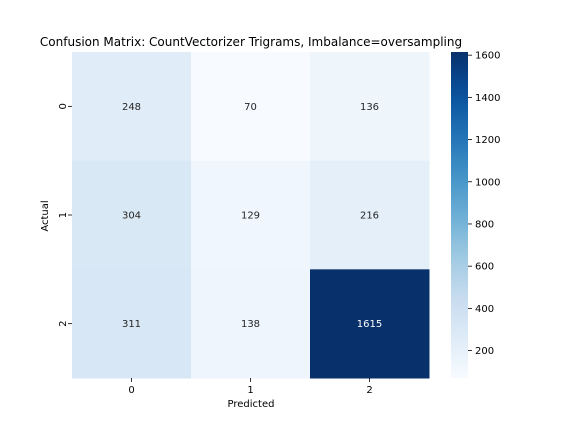 The image size is (576, 432). I want to click on cell-value-label: 248, so click(131, 107).